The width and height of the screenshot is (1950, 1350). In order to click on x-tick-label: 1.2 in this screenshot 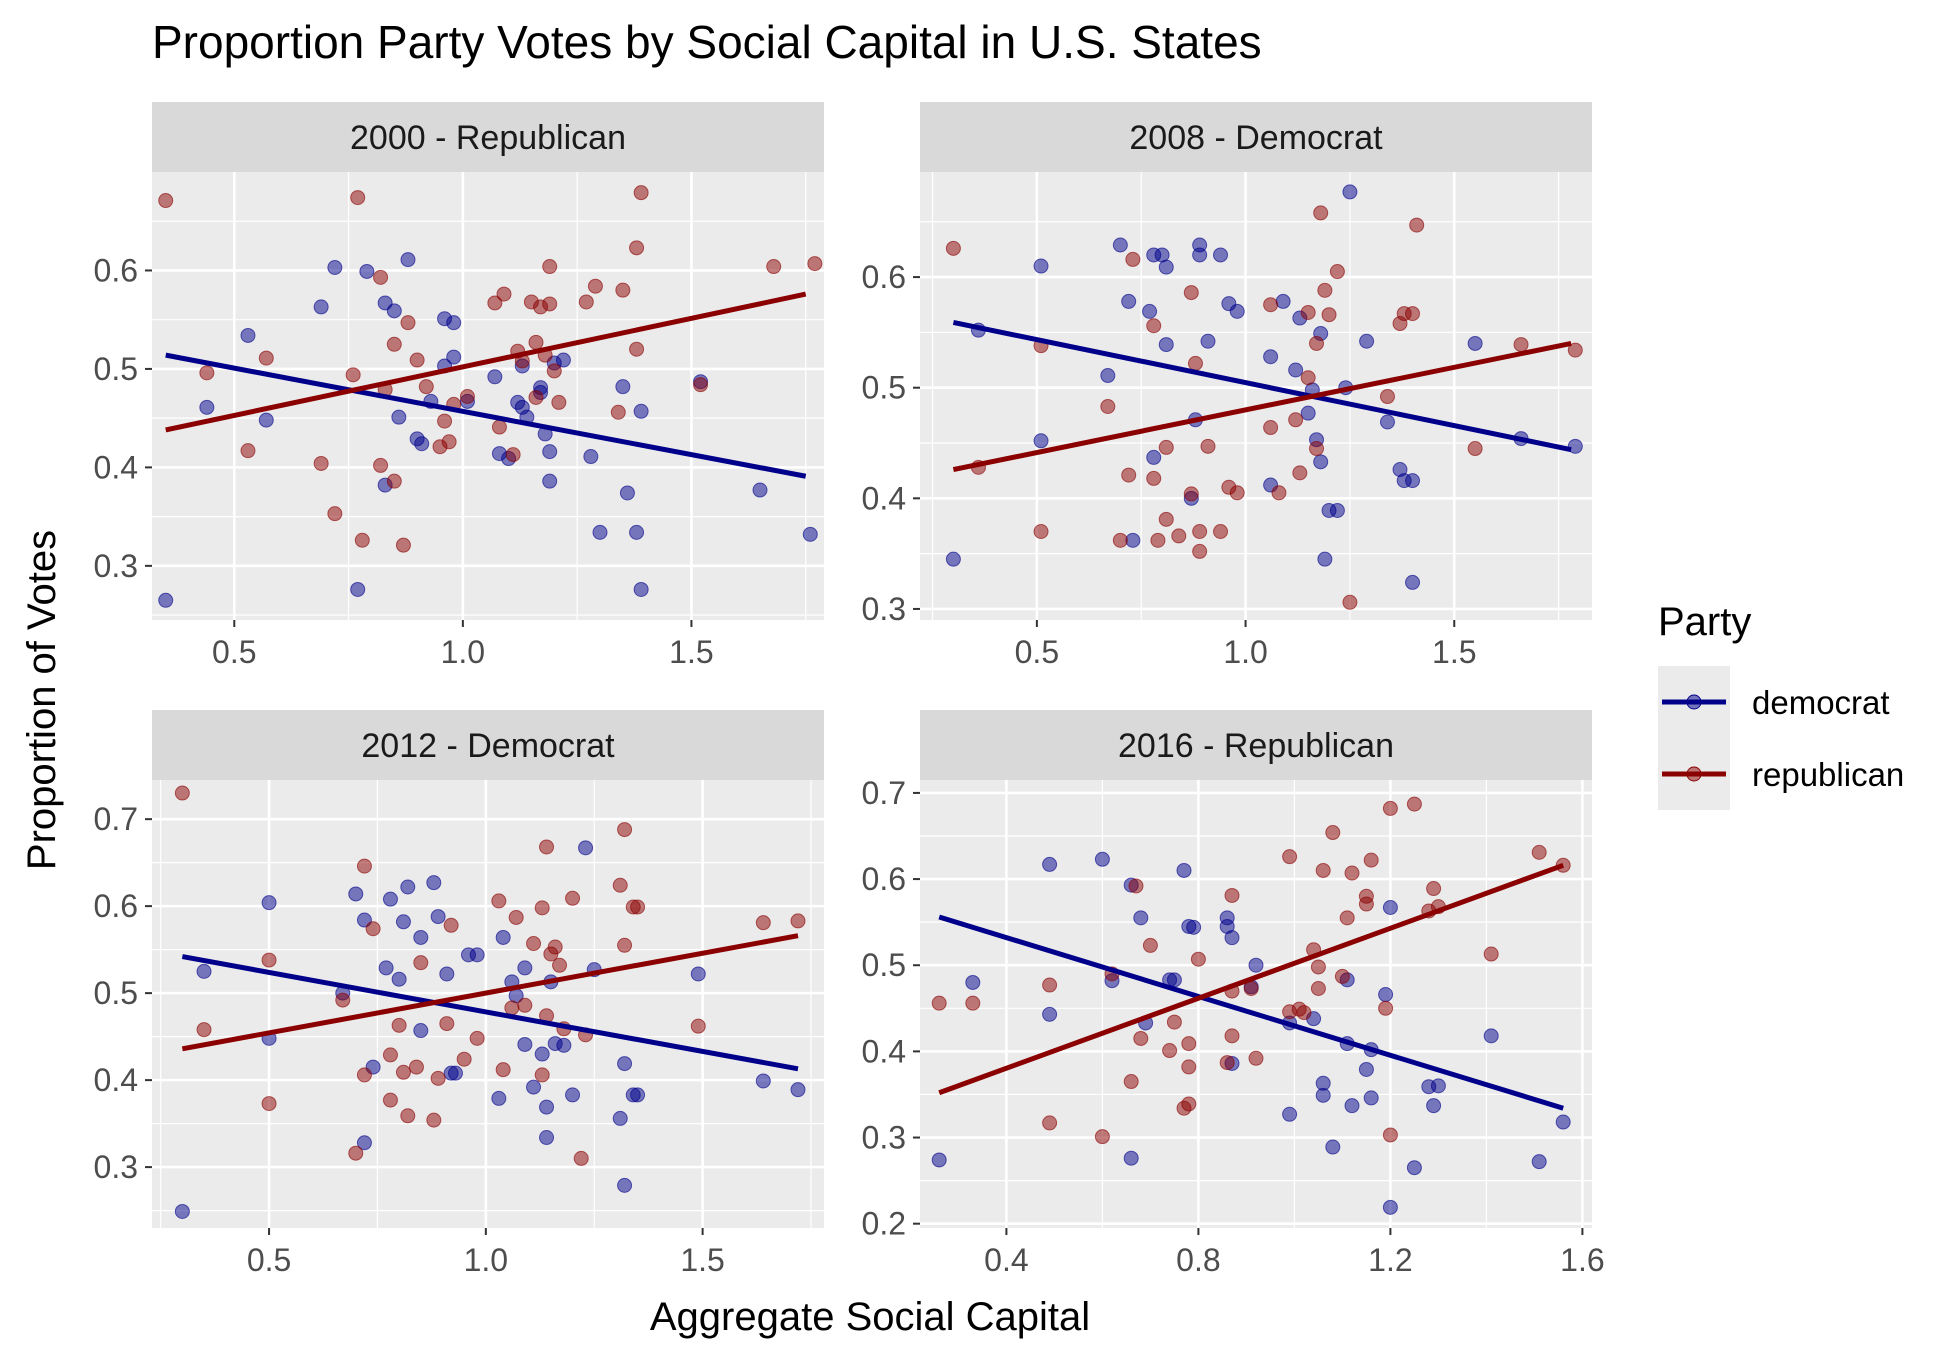, I will do `click(1390, 1260)`.